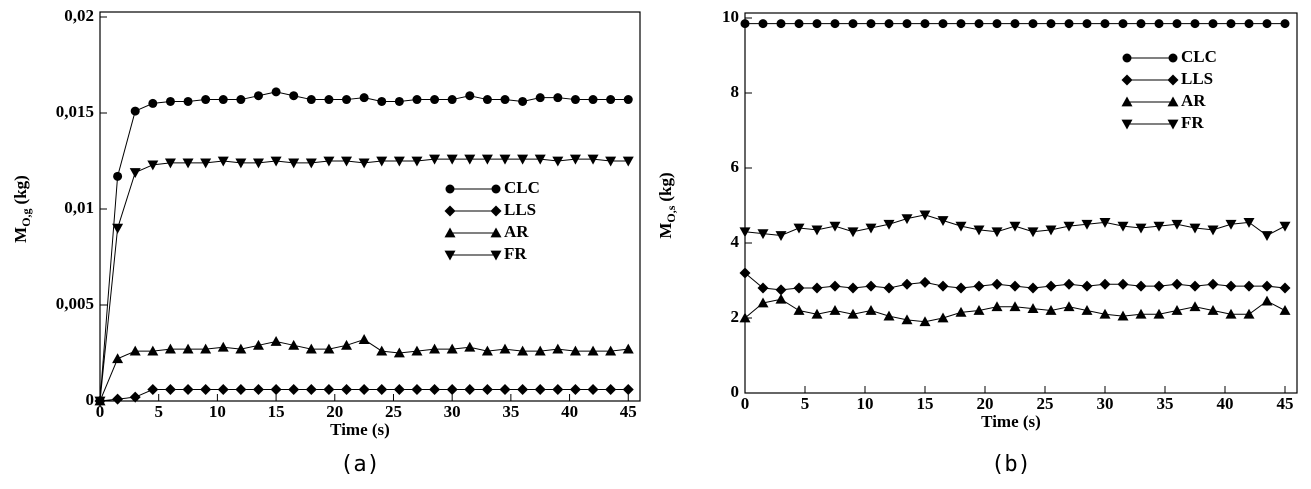  Describe the element at coordinates (671, 213) in the screenshot. I see `y-label-subscript: O,s` at that location.